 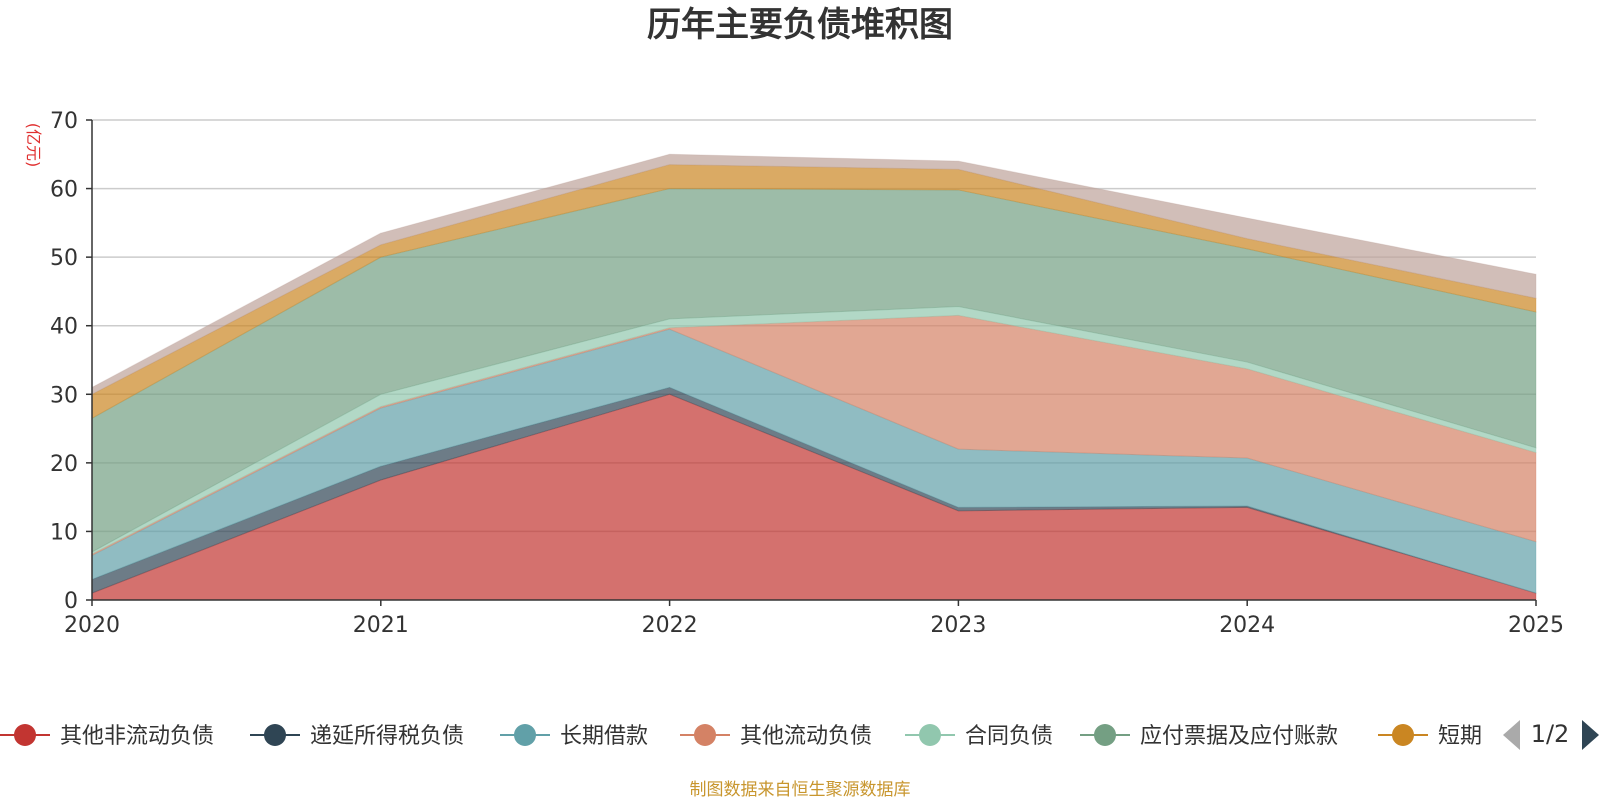 What do you see at coordinates (137, 736) in the screenshot?
I see `legend-label: 其他非流动负债` at bounding box center [137, 736].